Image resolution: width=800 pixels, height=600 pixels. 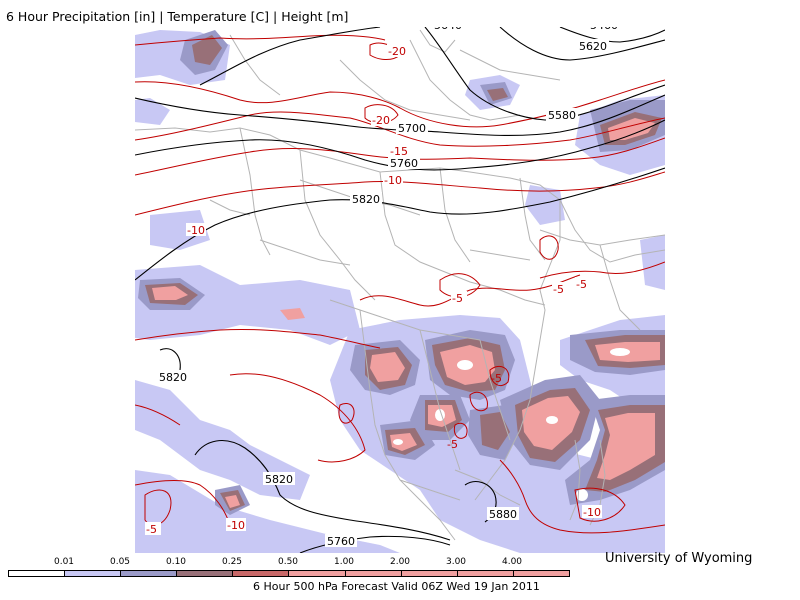 What do you see at coordinates (232, 562) in the screenshot?
I see `legend-label: 0.25` at bounding box center [232, 562].